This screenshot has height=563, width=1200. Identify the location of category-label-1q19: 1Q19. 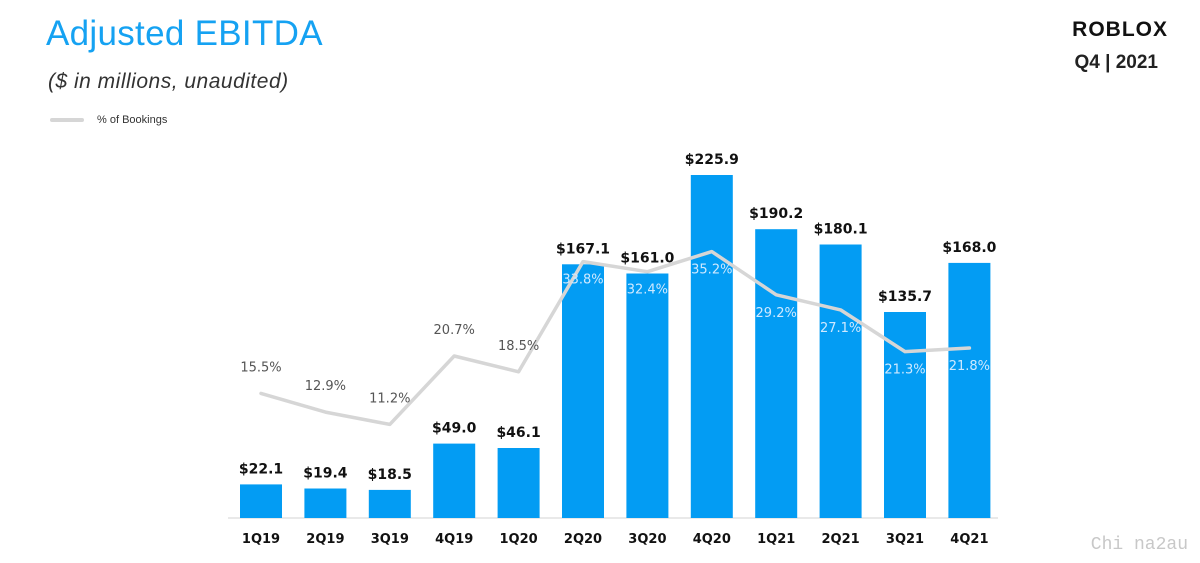
(261, 539).